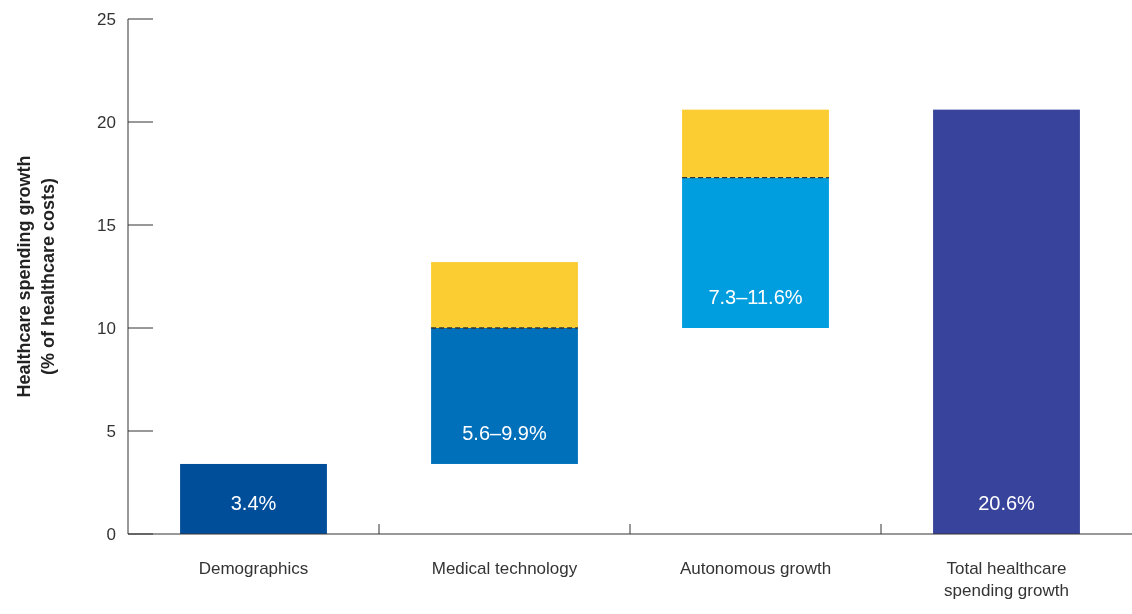 The image size is (1132, 614). I want to click on y-tick-label: 20, so click(106, 122).